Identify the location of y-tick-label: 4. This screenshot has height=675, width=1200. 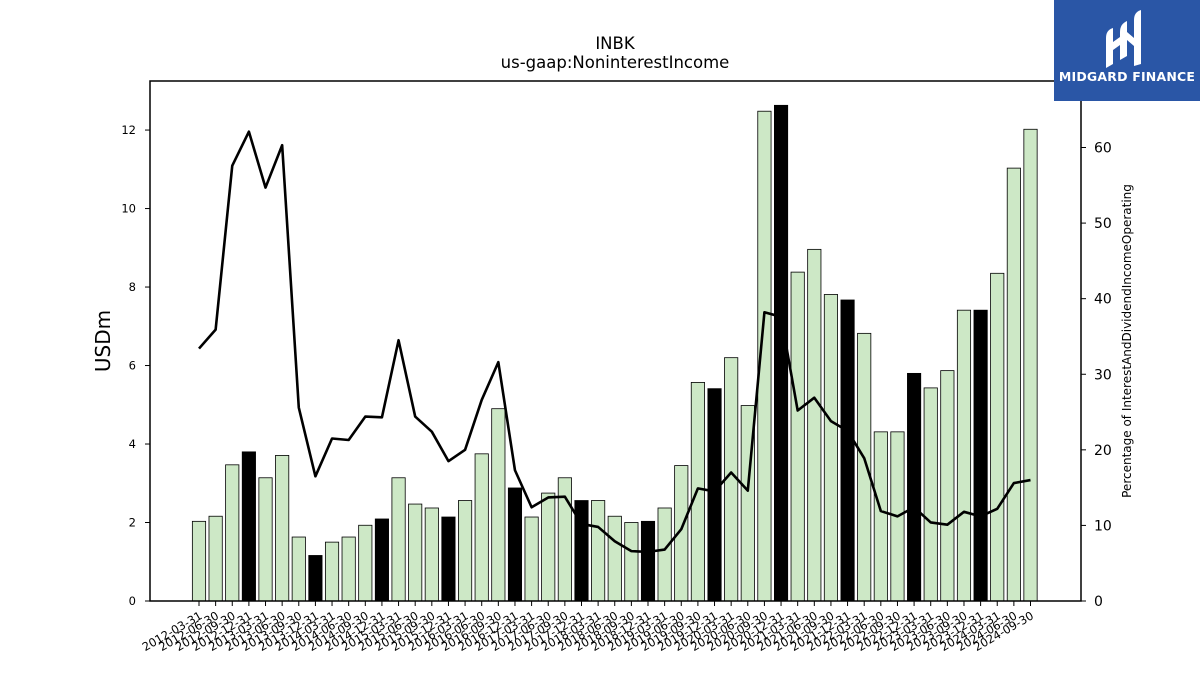
(132, 444).